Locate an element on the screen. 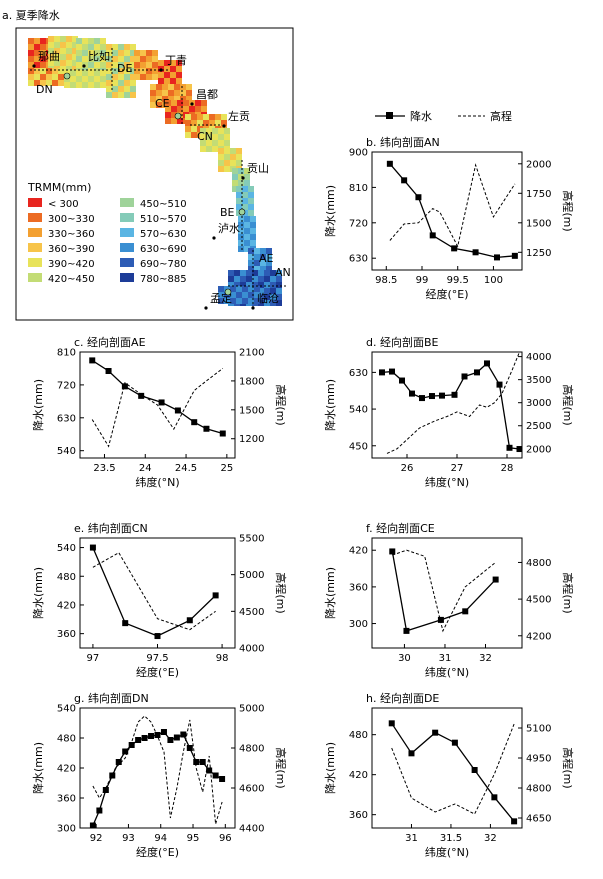  place-dot is located at coordinates (161, 70).